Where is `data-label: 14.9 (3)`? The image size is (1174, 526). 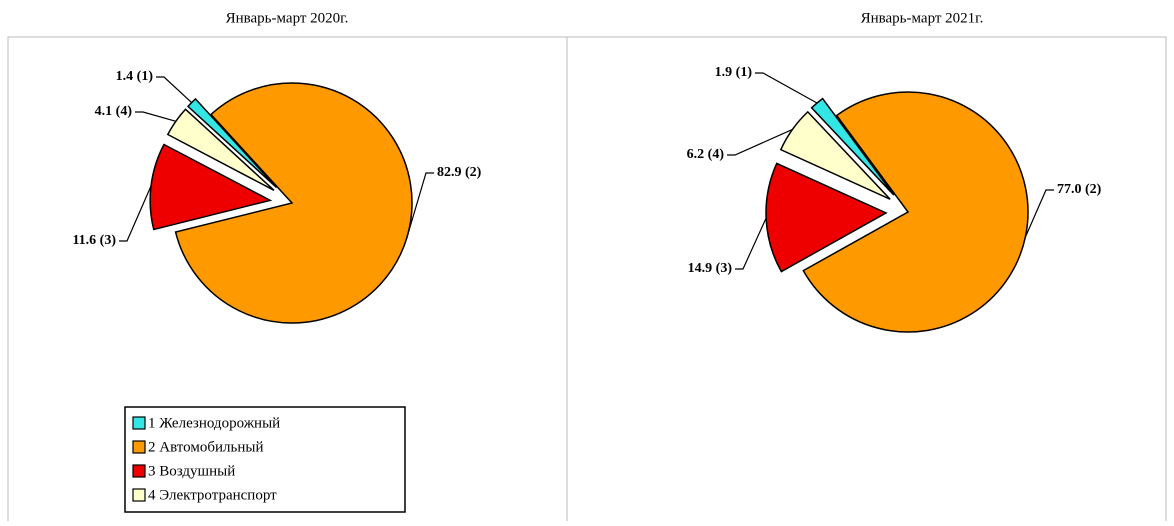
data-label: 14.9 (3) is located at coordinates (710, 268).